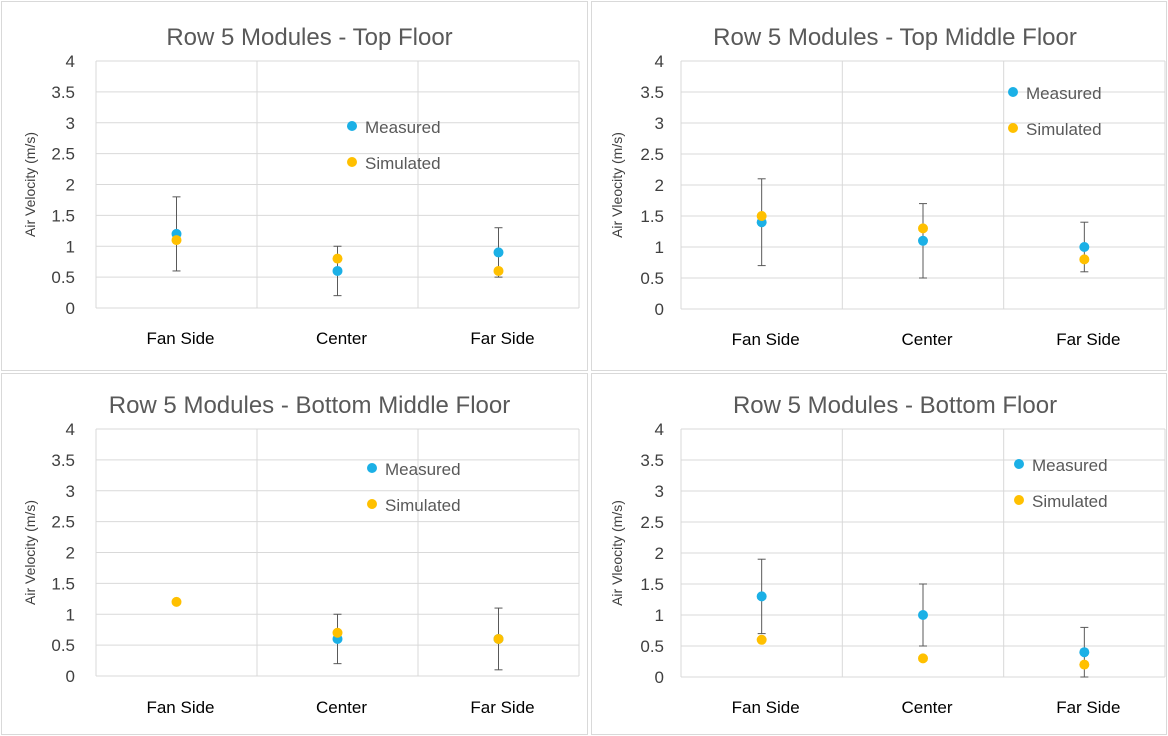 The image size is (1168, 736). I want to click on chart-title: Row 5 Modules - Bottom Middle Floor, so click(309, 405).